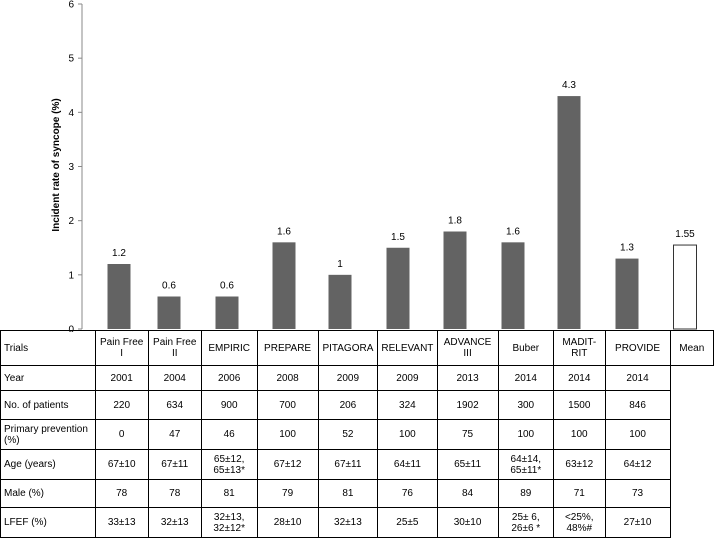  Describe the element at coordinates (637, 522) in the screenshot. I see `table-cell: 27±10` at that location.